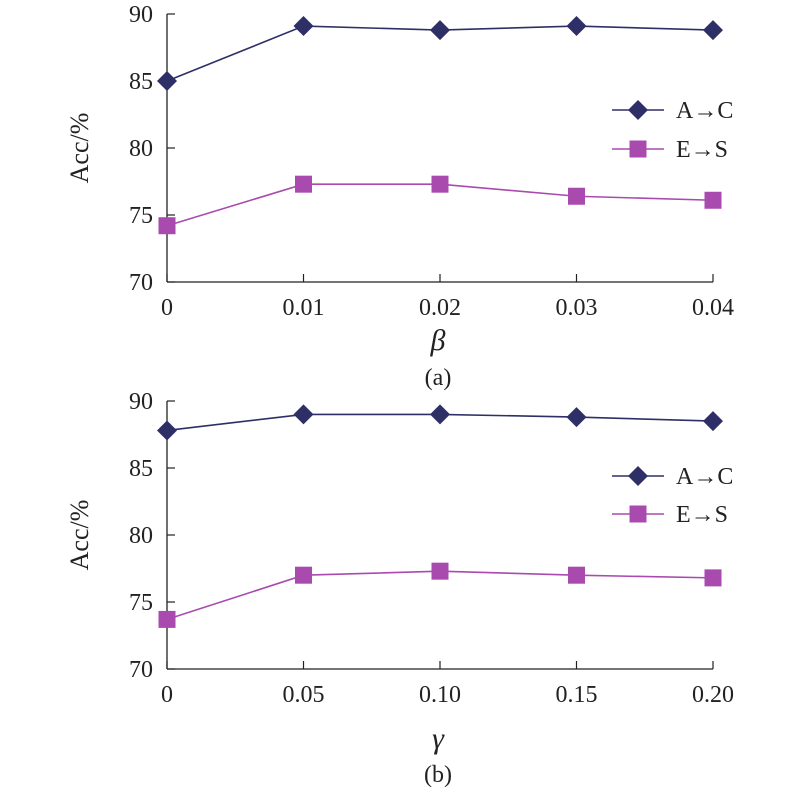  What do you see at coordinates (438, 378) in the screenshot?
I see `panel-caption: (a)` at bounding box center [438, 378].